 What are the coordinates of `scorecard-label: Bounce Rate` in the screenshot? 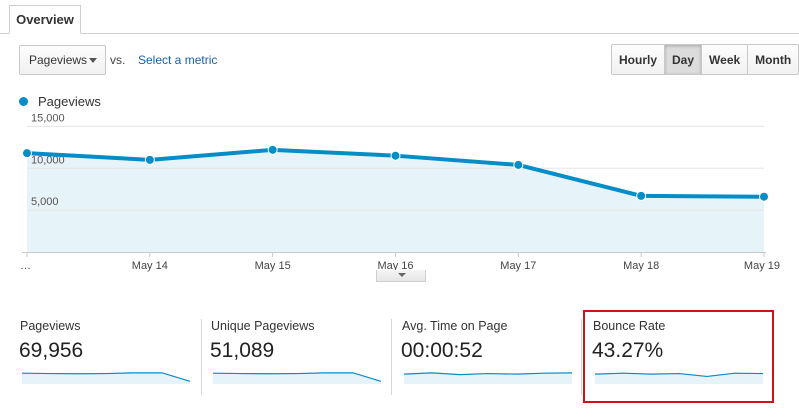 It's located at (629, 326).